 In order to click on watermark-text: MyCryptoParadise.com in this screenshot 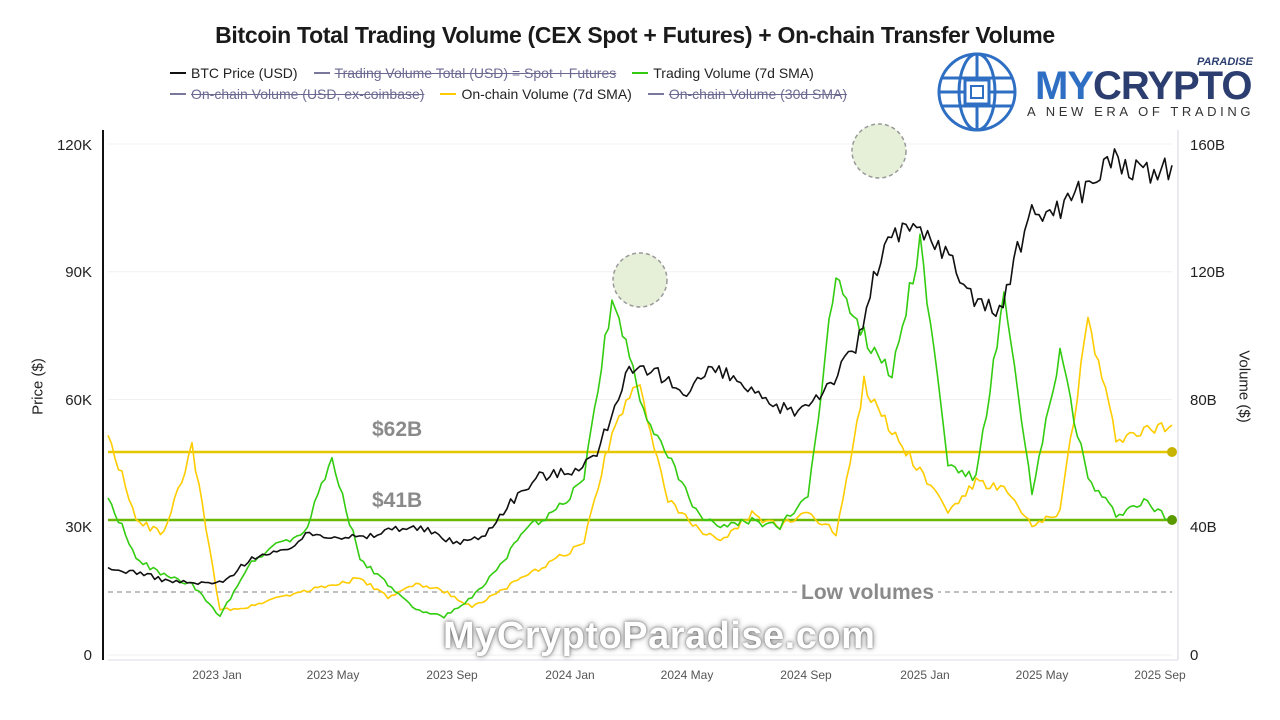, I will do `click(659, 636)`.